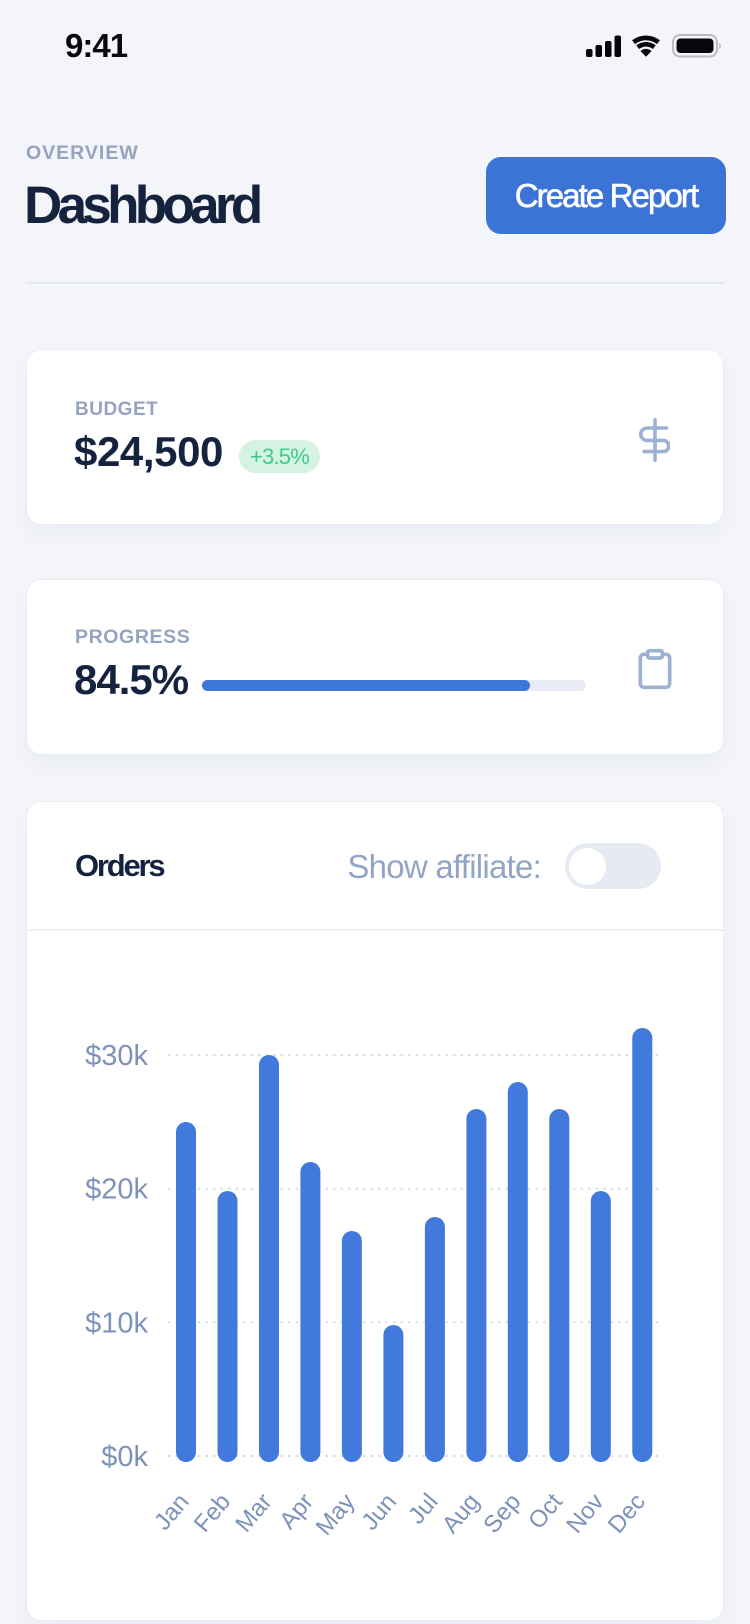 Image resolution: width=750 pixels, height=1624 pixels. I want to click on svg-text: Feb, so click(212, 1513).